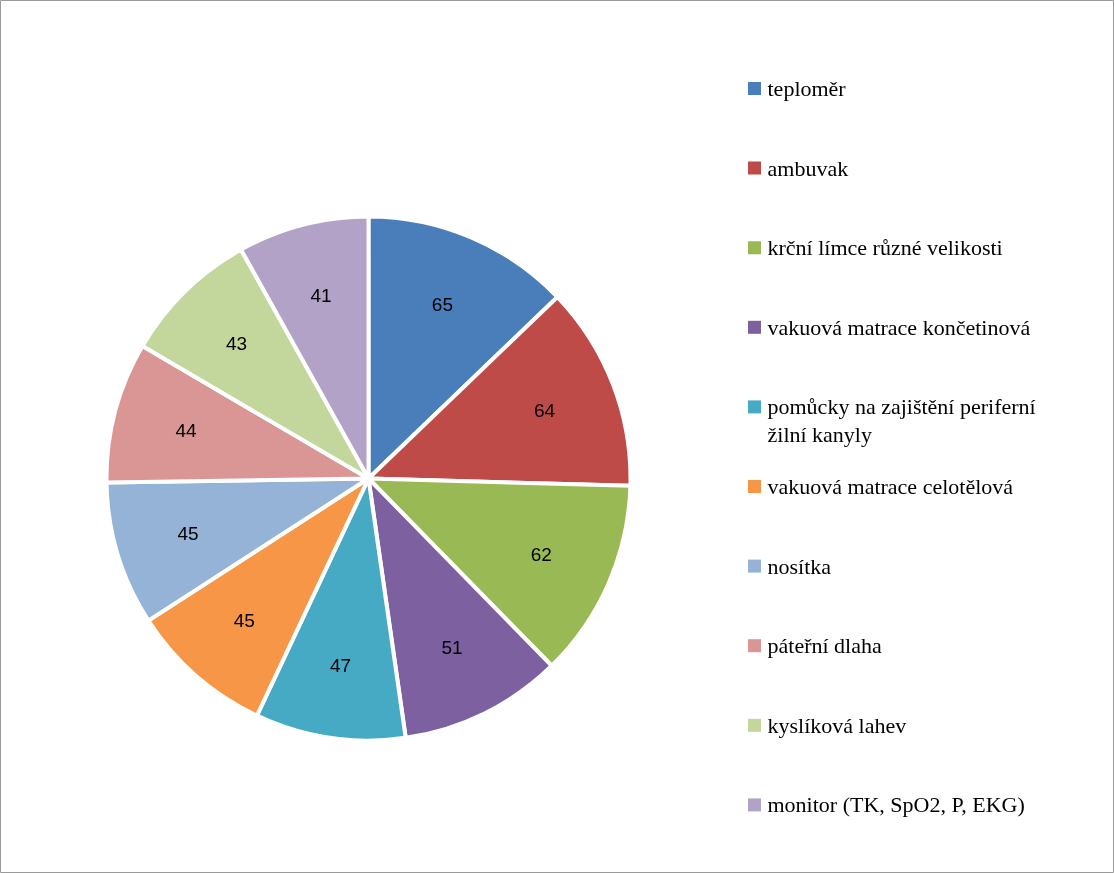 The height and width of the screenshot is (873, 1114). Describe the element at coordinates (186, 431) in the screenshot. I see `data-label: 44` at that location.